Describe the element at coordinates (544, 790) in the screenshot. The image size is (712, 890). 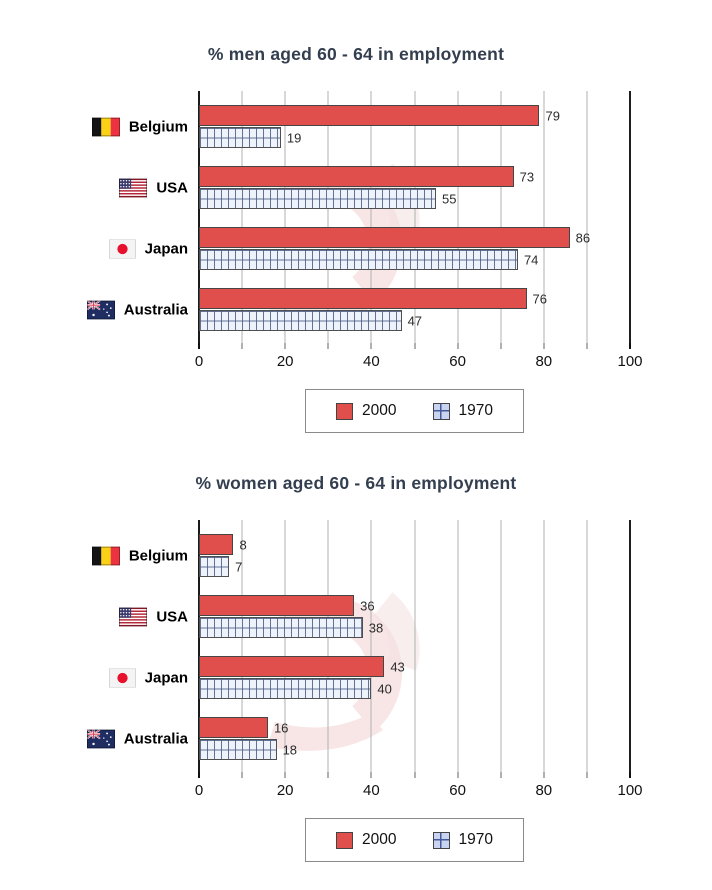
I see `x-tick-label: 80` at that location.